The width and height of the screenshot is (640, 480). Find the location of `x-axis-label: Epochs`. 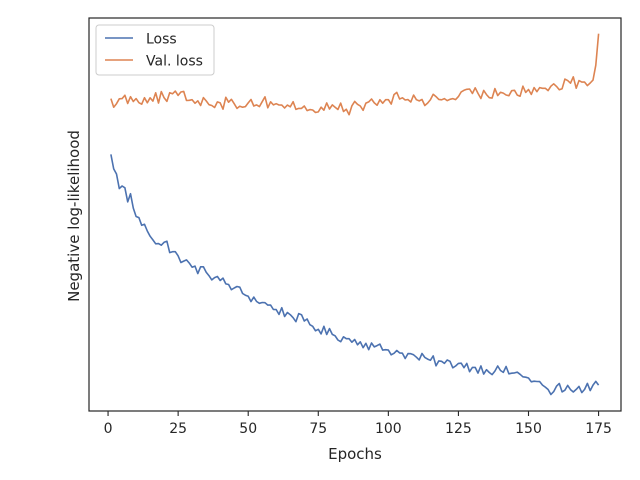

x-axis-label: Epochs is located at coordinates (355, 454).